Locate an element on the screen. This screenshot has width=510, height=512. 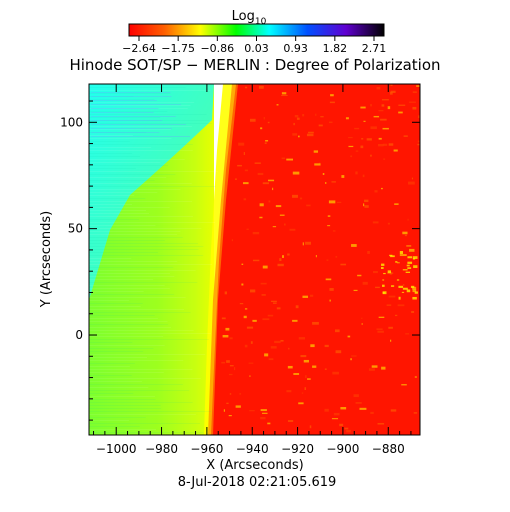
colorbar-label: Log10 is located at coordinates (249, 18).